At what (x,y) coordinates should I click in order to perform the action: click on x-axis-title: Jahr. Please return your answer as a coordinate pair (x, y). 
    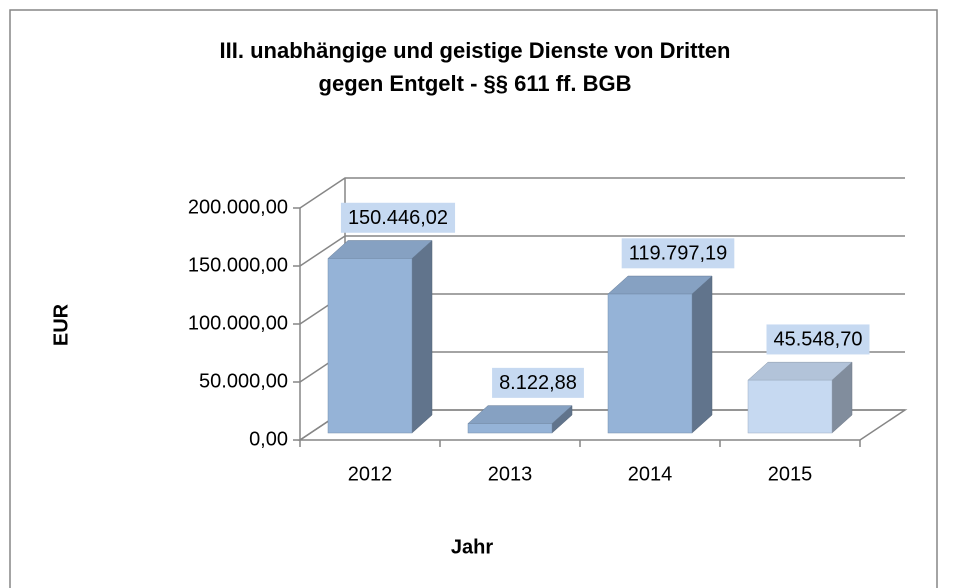
    Looking at the image, I should click on (472, 547).